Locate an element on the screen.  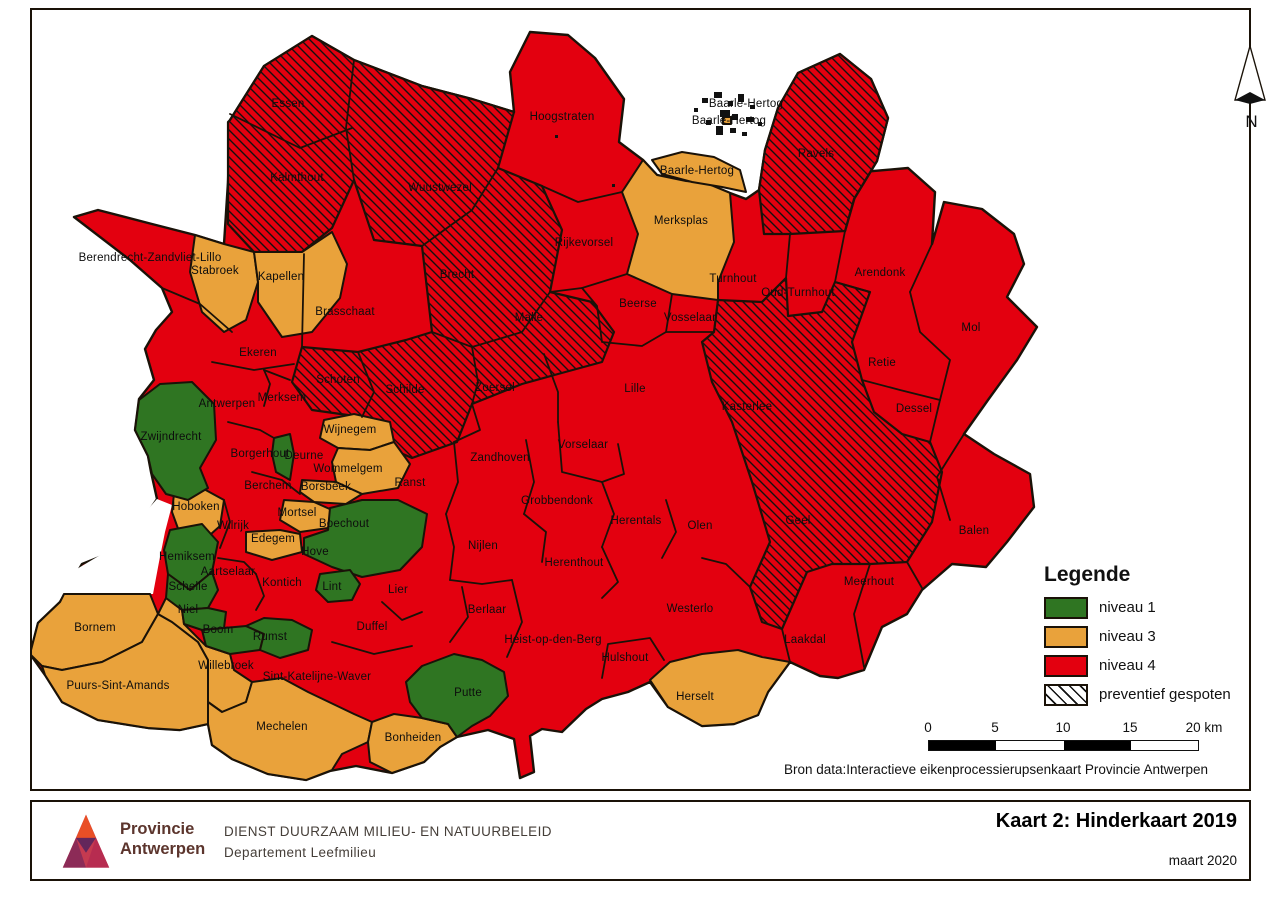
dept-line1: DIENST DUURZAAM MILIEU- EN NATUURBELEID is located at coordinates (388, 831).